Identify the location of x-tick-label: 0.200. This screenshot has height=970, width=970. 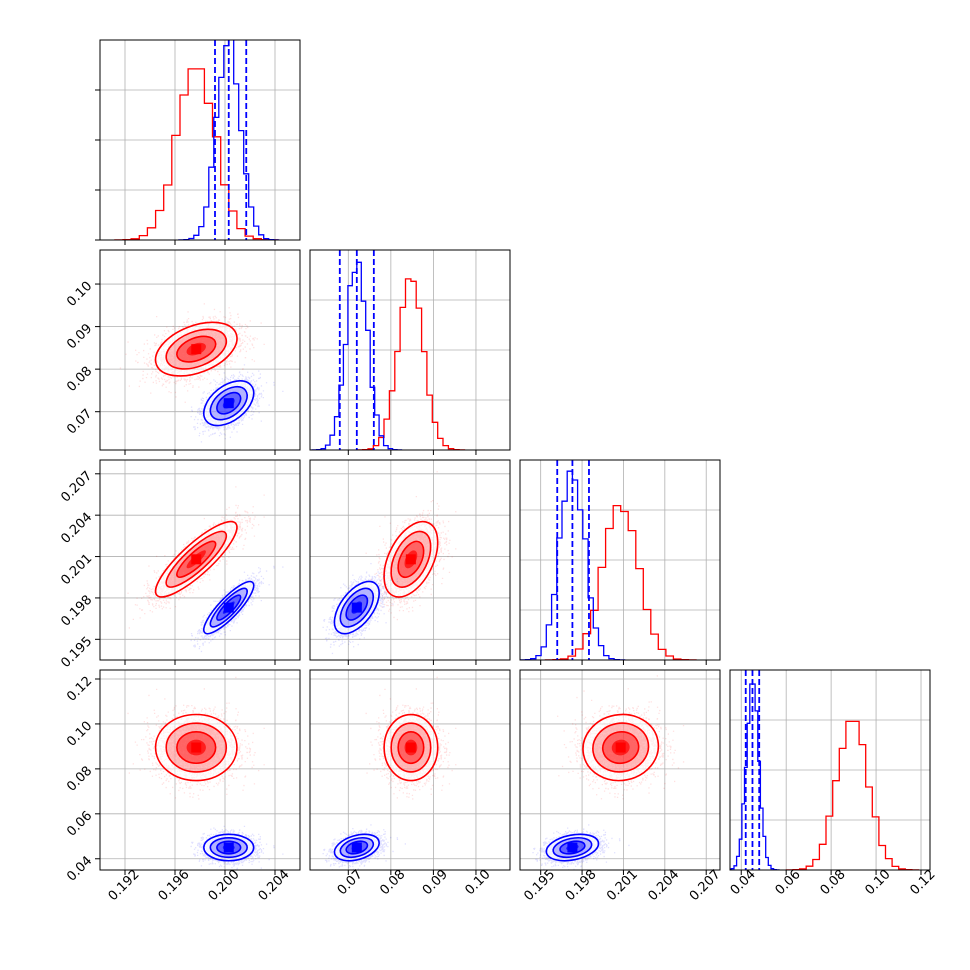
(224, 885).